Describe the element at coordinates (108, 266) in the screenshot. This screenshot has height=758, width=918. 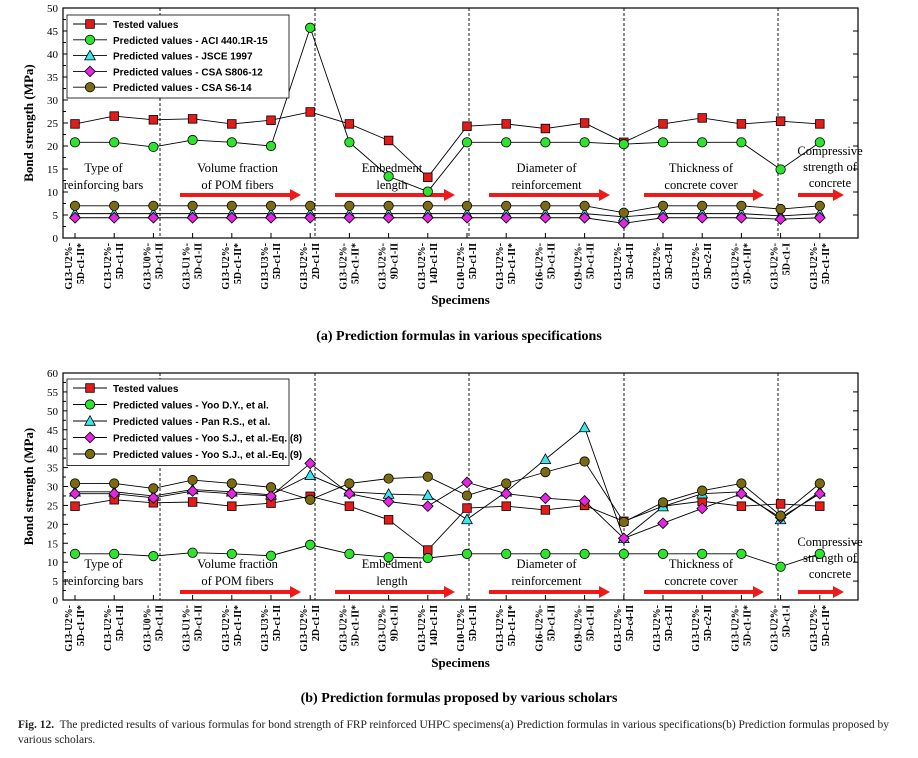
I see `x-tick-label: C13-U2%-` at that location.